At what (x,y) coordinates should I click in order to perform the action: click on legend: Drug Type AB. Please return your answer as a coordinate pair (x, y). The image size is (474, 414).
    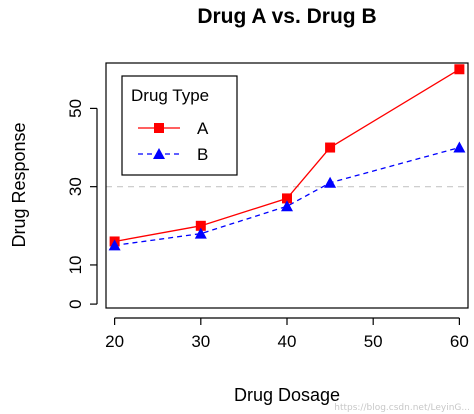
    Looking at the image, I should click on (179, 125).